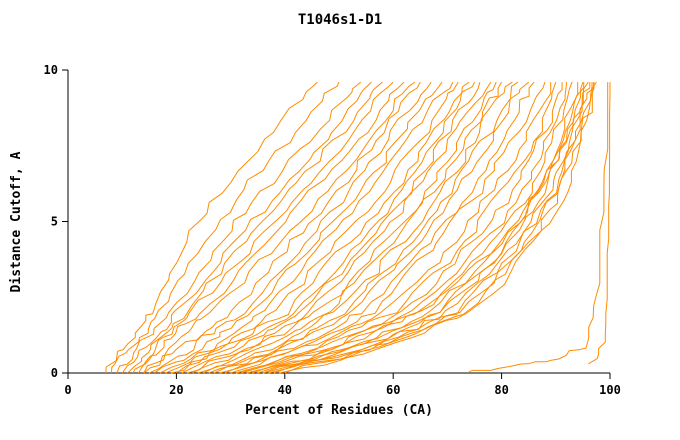  I want to click on x-tick-label: 0, so click(67, 390).